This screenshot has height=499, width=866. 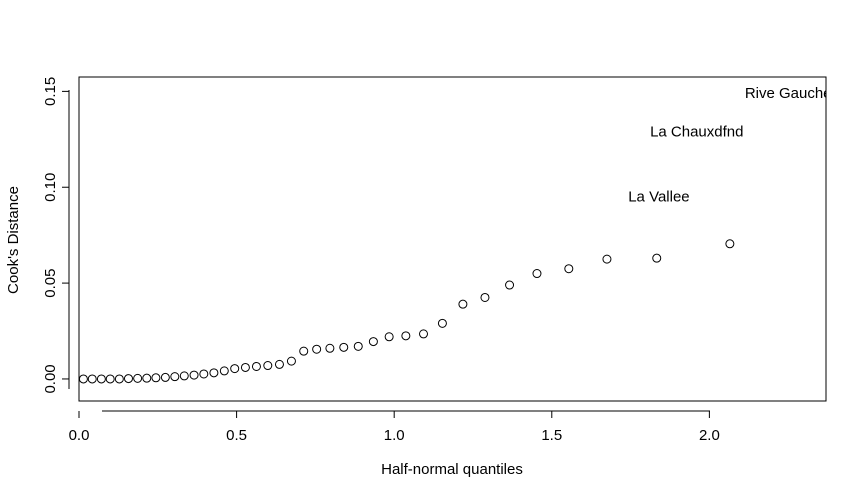 What do you see at coordinates (50, 282) in the screenshot?
I see `y-tick-label: 0.05` at bounding box center [50, 282].